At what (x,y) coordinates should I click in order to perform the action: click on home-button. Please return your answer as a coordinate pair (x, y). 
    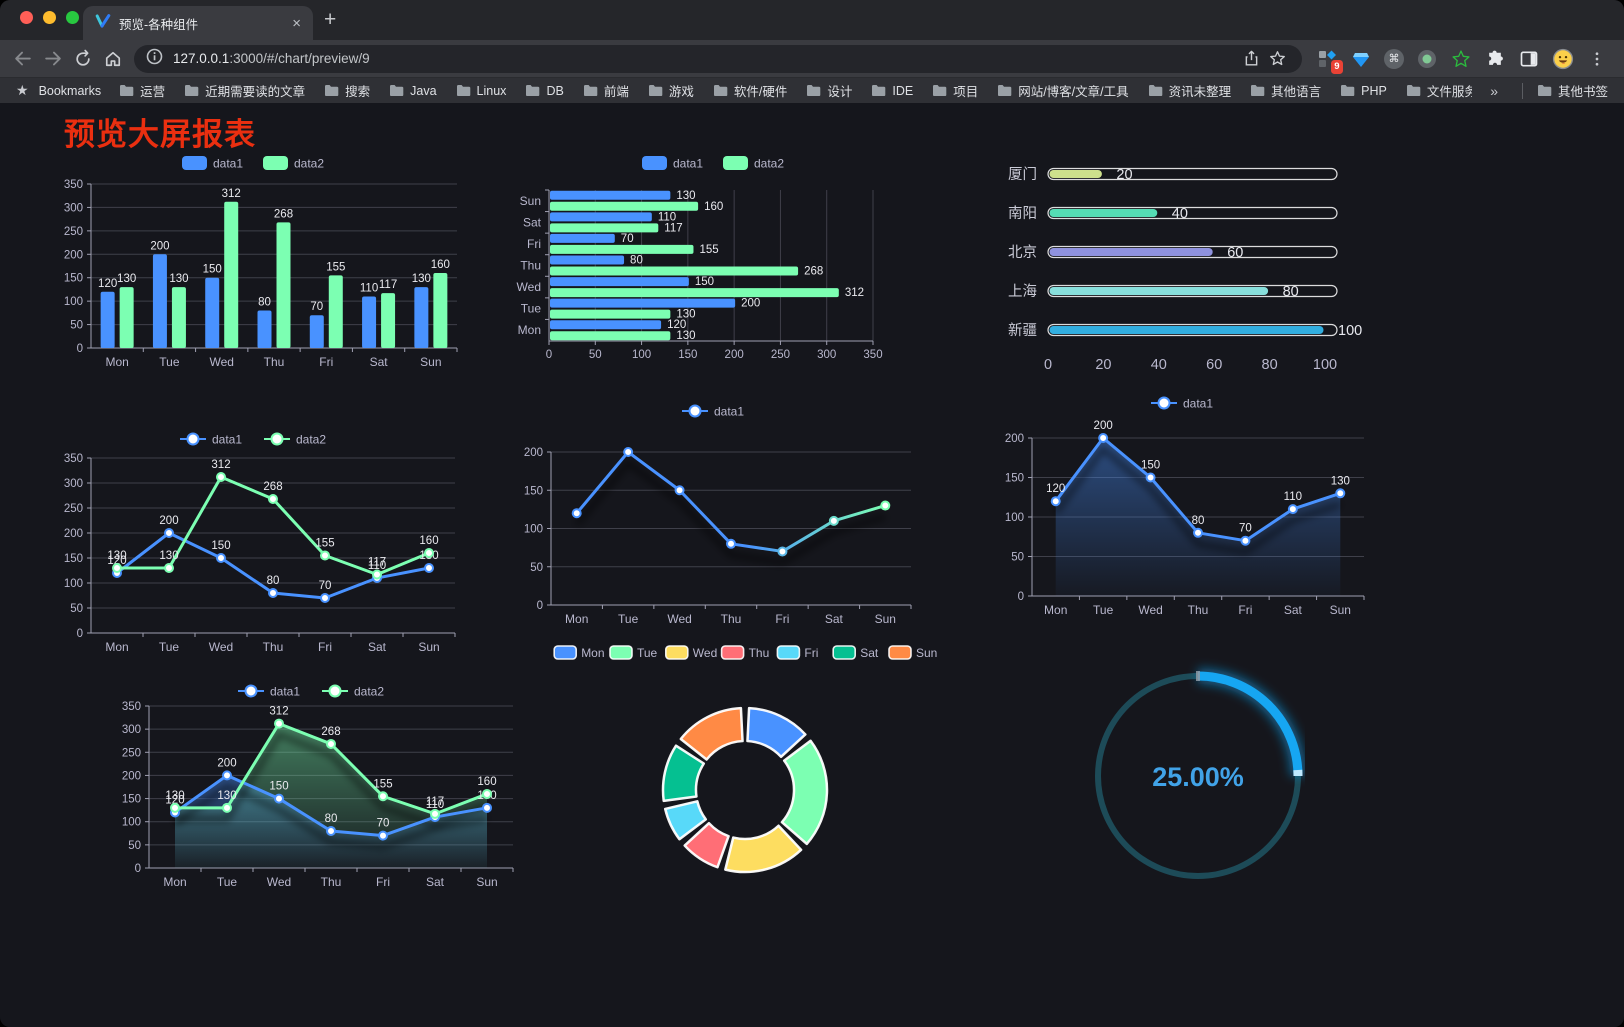
    Looking at the image, I should click on (113, 59).